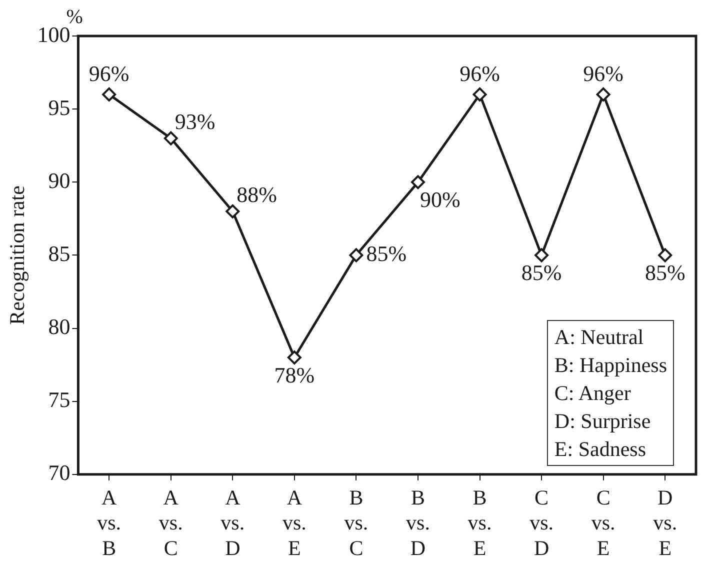 The height and width of the screenshot is (570, 704). I want to click on x-tick-label: A vs. B, so click(109, 523).